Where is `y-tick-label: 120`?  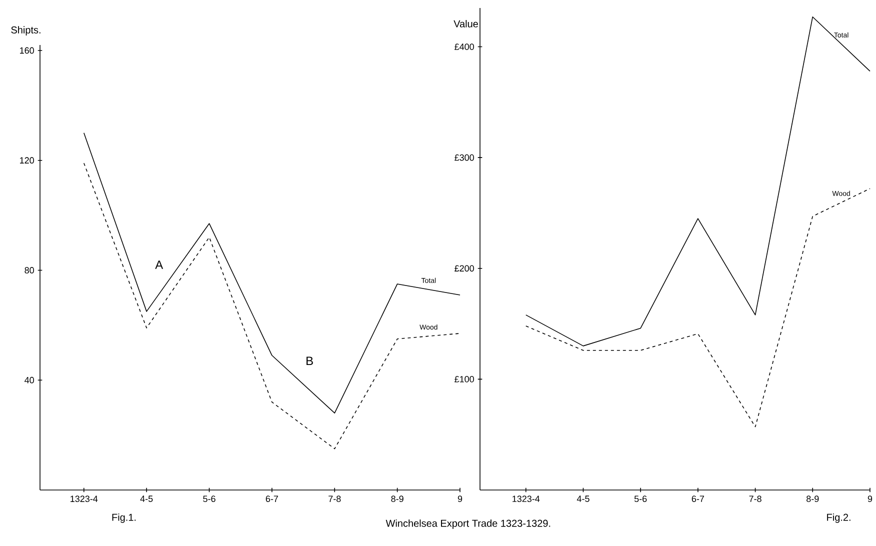 y-tick-label: 120 is located at coordinates (27, 160).